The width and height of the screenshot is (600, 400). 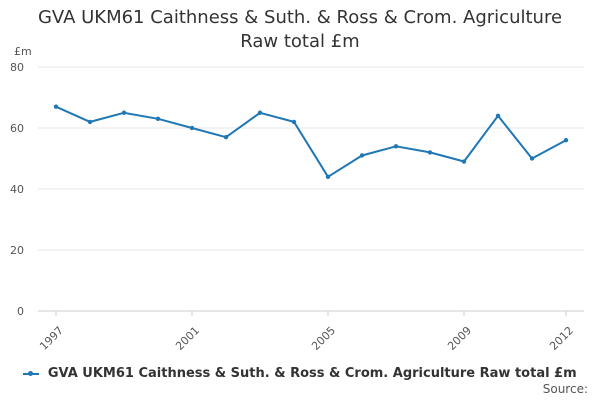 I want to click on legend-line-marker-icon, so click(x=31, y=374).